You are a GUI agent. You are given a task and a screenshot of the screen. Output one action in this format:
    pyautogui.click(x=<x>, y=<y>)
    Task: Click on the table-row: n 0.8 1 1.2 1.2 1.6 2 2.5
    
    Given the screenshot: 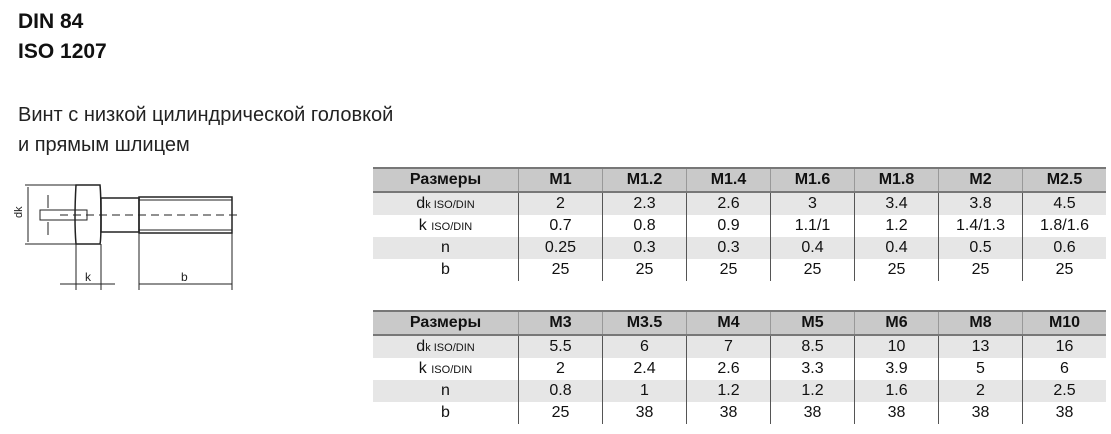 What is the action you would take?
    pyautogui.click(x=739, y=391)
    